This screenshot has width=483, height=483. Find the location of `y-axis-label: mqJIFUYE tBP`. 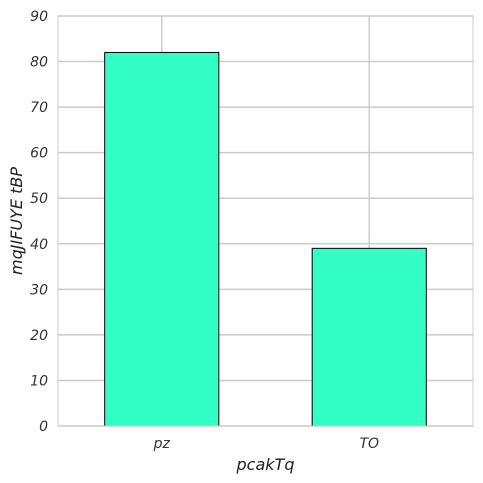

y-axis-label: mqJIFUYE tBP is located at coordinates (16, 221).